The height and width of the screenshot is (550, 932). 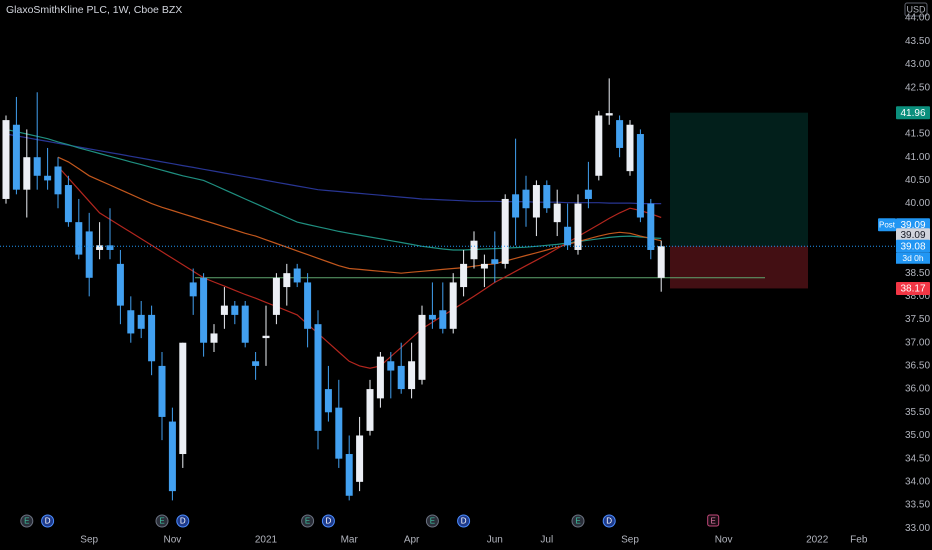 I want to click on currency: USD, so click(x=916, y=9).